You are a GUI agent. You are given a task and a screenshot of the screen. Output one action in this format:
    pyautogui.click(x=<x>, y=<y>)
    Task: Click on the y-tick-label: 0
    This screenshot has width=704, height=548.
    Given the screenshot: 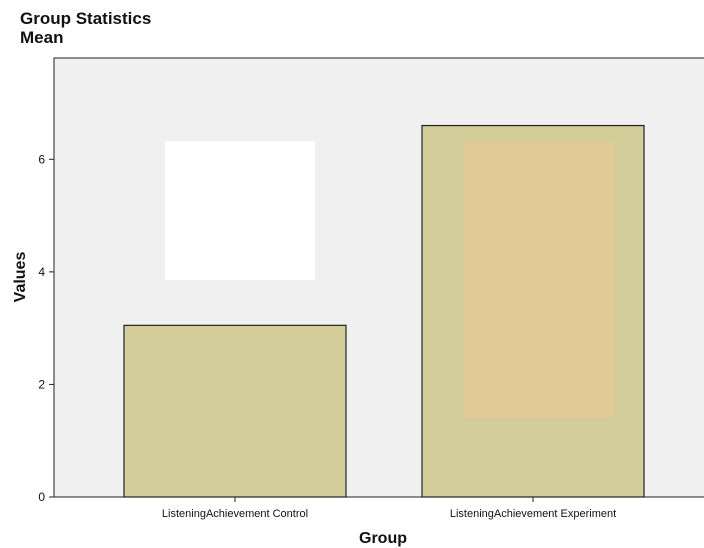 What is the action you would take?
    pyautogui.click(x=41, y=497)
    